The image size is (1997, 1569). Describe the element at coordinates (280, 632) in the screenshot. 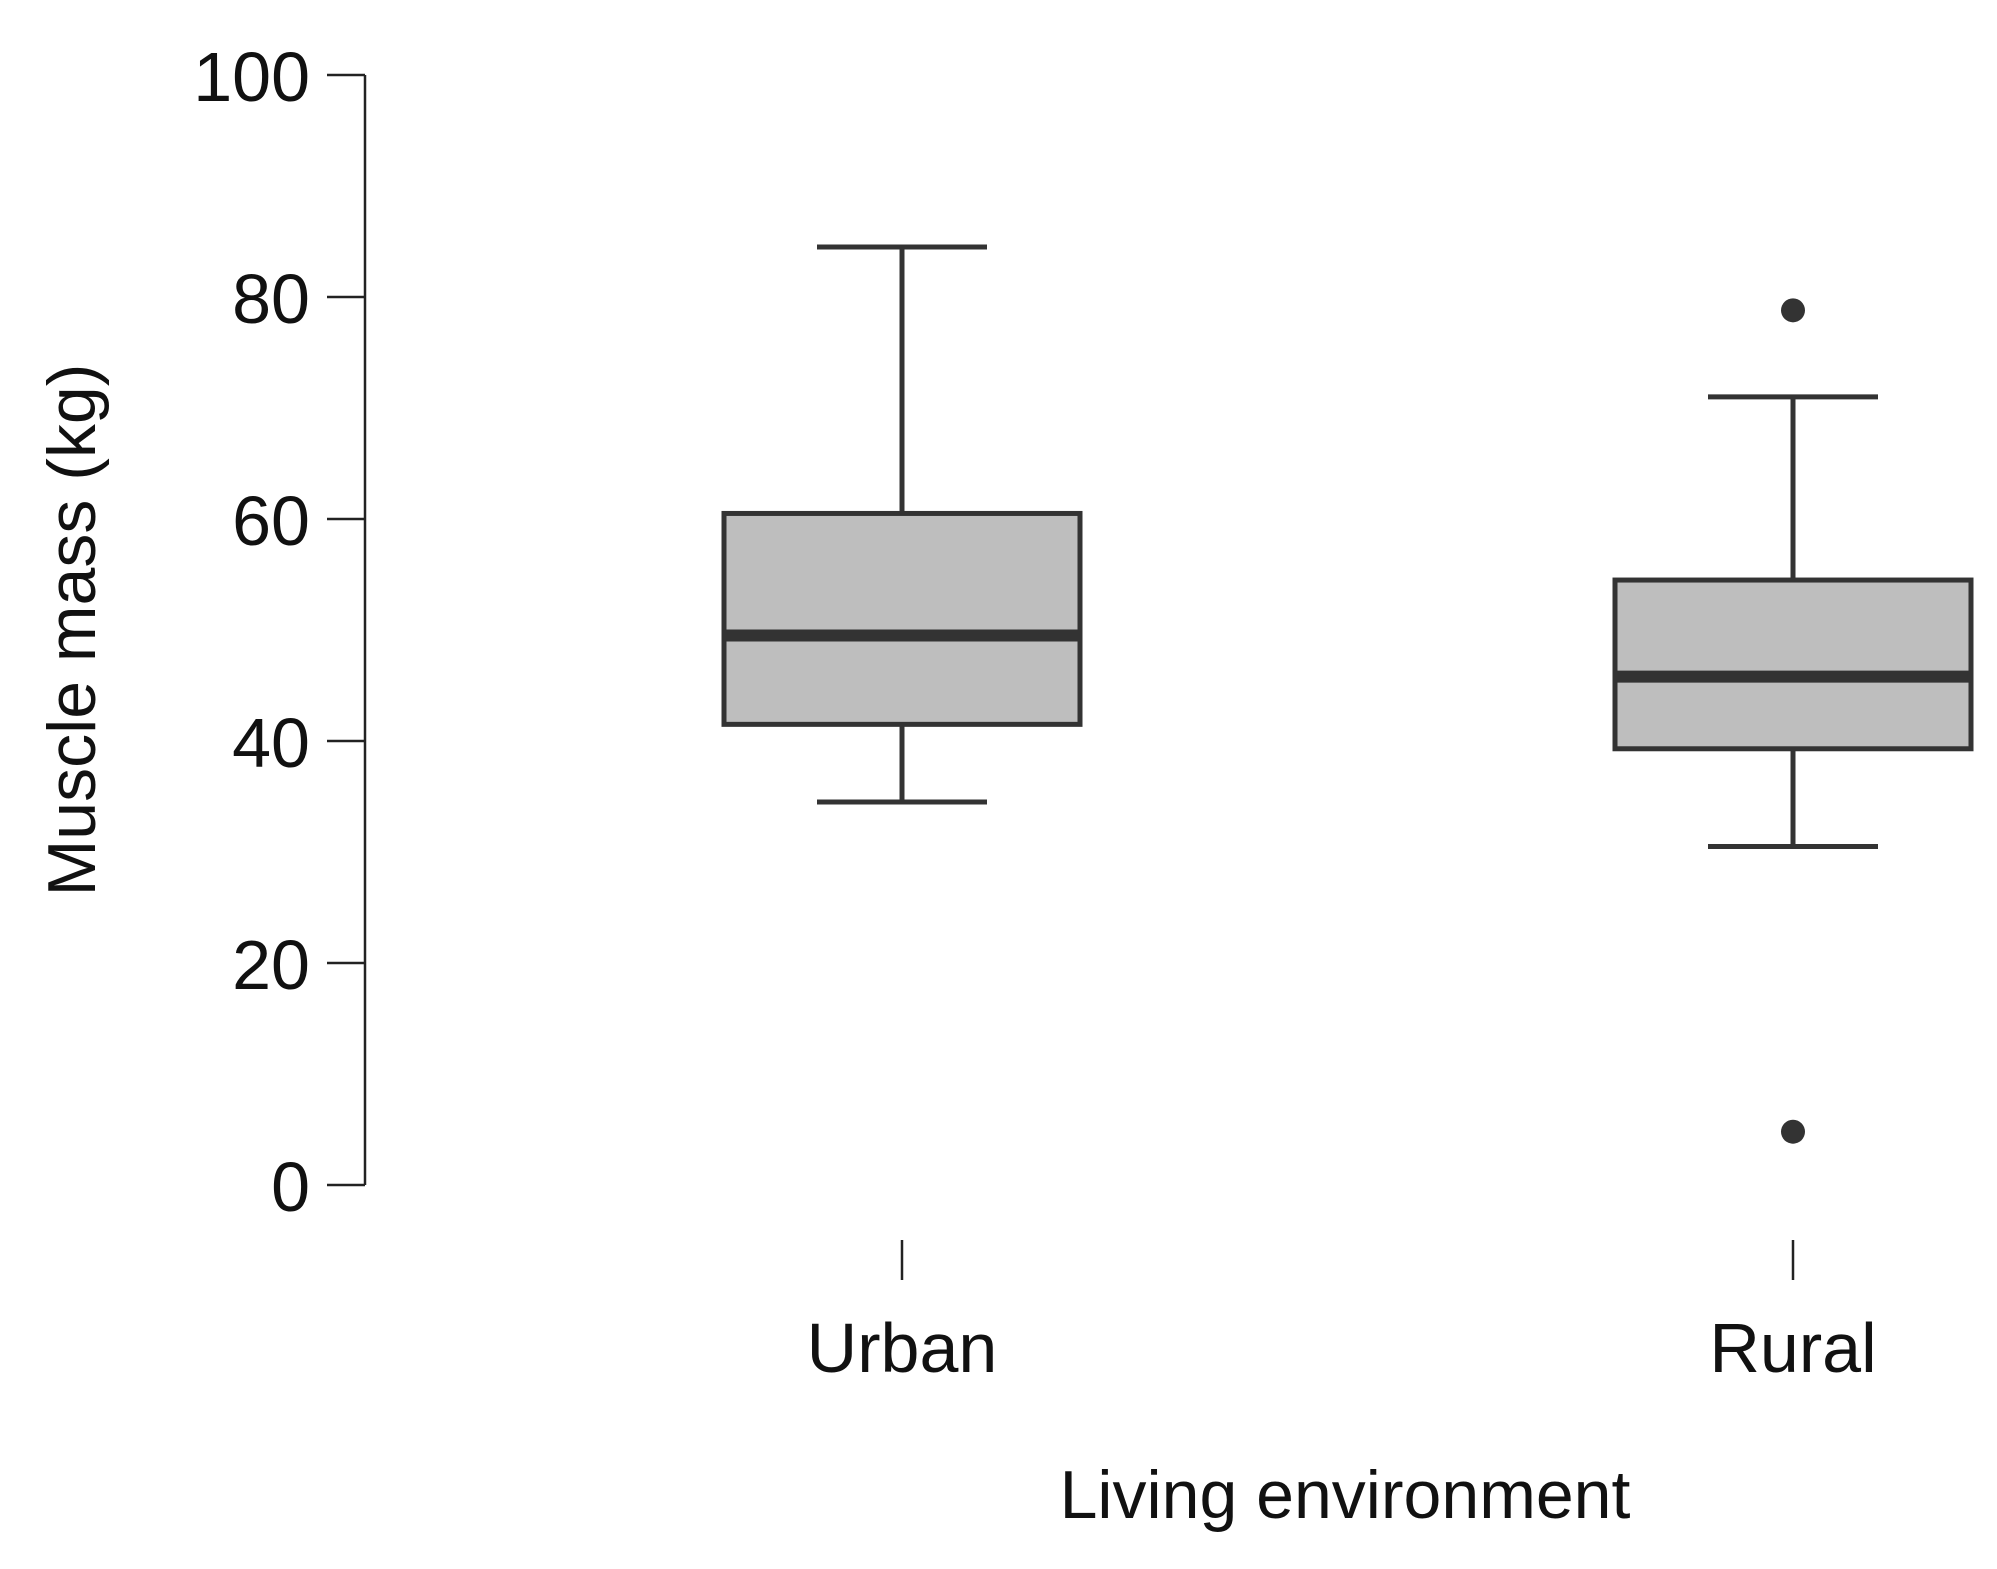

I see `y-axis: 0 20 40 60 80 100` at that location.